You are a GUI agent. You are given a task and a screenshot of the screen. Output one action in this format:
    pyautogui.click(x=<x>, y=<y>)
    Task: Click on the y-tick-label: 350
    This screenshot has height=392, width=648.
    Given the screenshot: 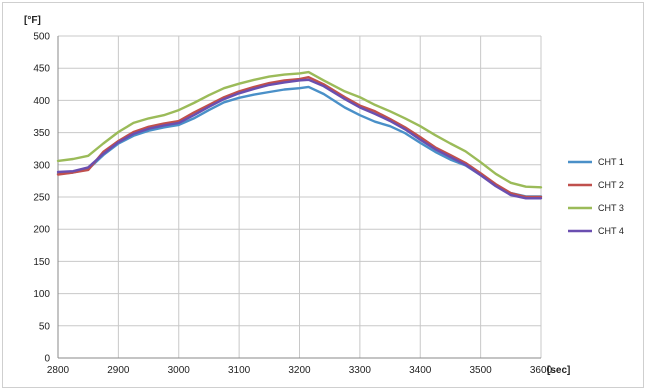 What is the action you would take?
    pyautogui.click(x=41, y=133)
    